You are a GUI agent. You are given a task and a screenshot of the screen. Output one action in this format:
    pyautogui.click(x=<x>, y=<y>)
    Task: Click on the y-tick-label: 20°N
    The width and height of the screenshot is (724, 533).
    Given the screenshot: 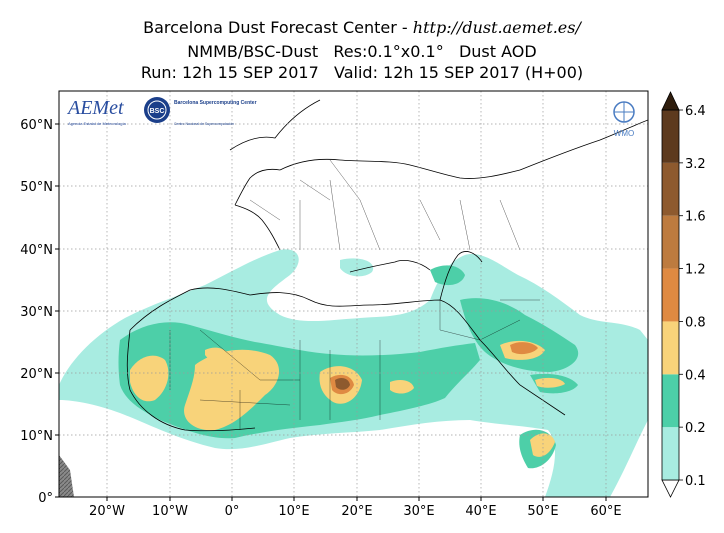 What is the action you would take?
    pyautogui.click(x=36, y=374)
    